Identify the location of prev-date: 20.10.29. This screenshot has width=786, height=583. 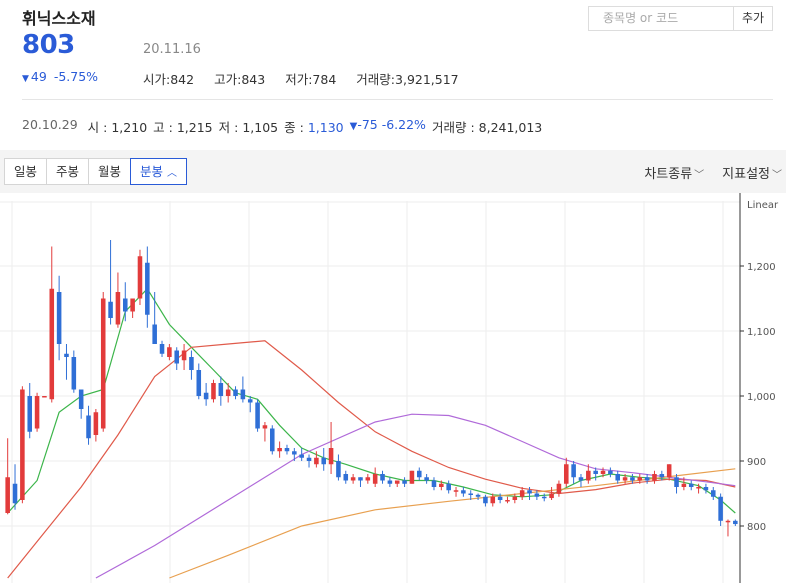
(50, 124).